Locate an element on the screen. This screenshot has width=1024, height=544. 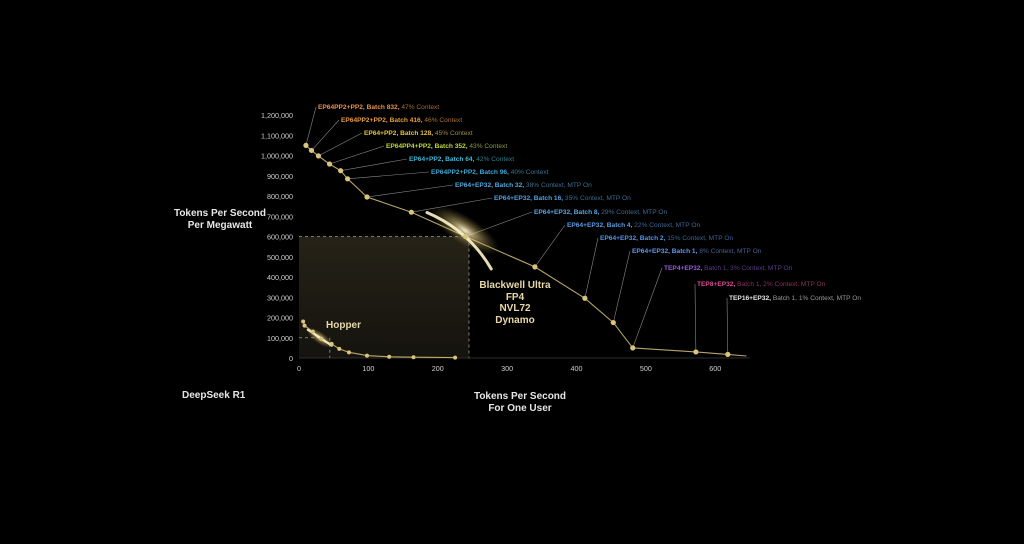
annotation-detail: 35% Context, MTP On is located at coordinates (597, 198).